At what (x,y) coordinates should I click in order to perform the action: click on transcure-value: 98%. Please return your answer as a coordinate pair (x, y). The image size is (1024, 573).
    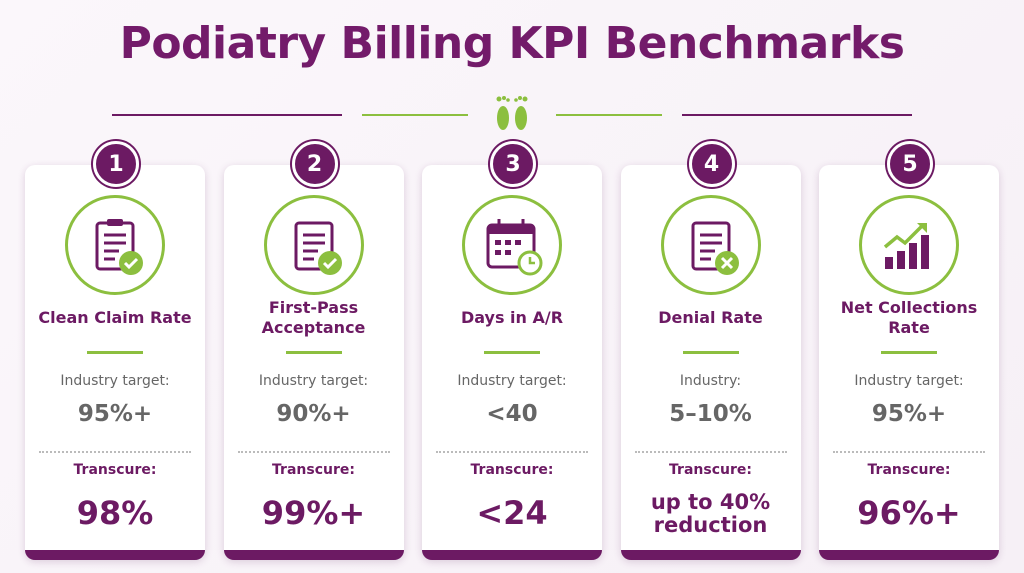
    Looking at the image, I should click on (115, 513).